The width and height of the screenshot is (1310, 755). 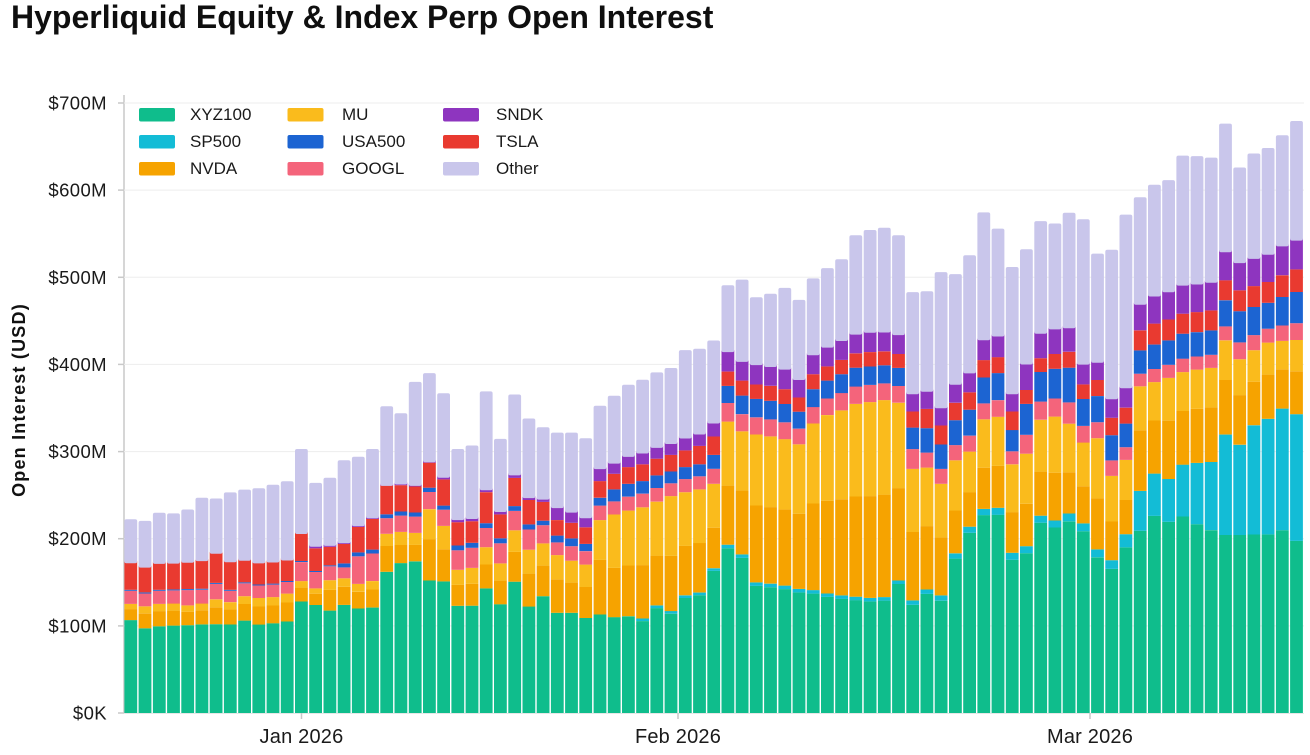 What do you see at coordinates (214, 168) in the screenshot?
I see `svg-text: NVDA` at bounding box center [214, 168].